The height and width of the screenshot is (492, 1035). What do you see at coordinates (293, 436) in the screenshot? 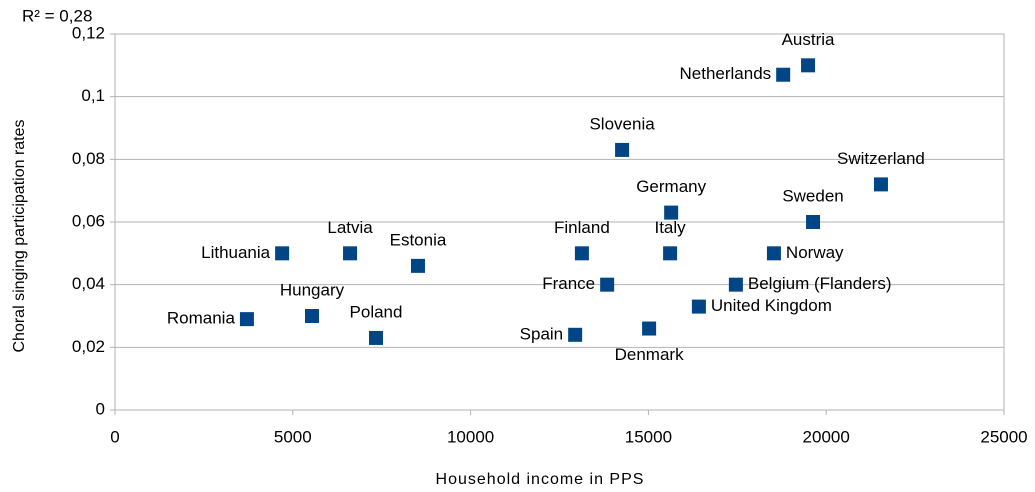
I see `x-tick-label: 5000` at bounding box center [293, 436].